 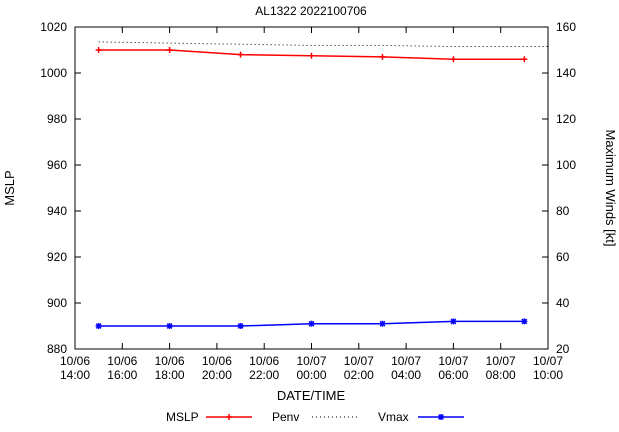 What do you see at coordinates (566, 119) in the screenshot?
I see `y-tick-label-right: 120` at bounding box center [566, 119].